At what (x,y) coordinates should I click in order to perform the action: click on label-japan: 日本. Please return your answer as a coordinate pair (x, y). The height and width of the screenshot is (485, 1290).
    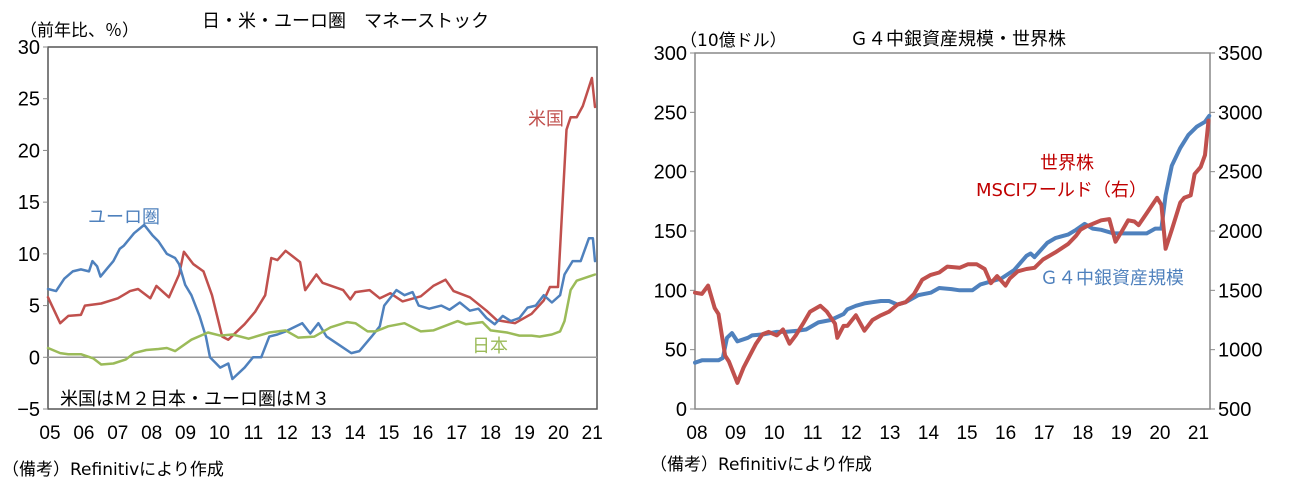
    Looking at the image, I should click on (490, 346).